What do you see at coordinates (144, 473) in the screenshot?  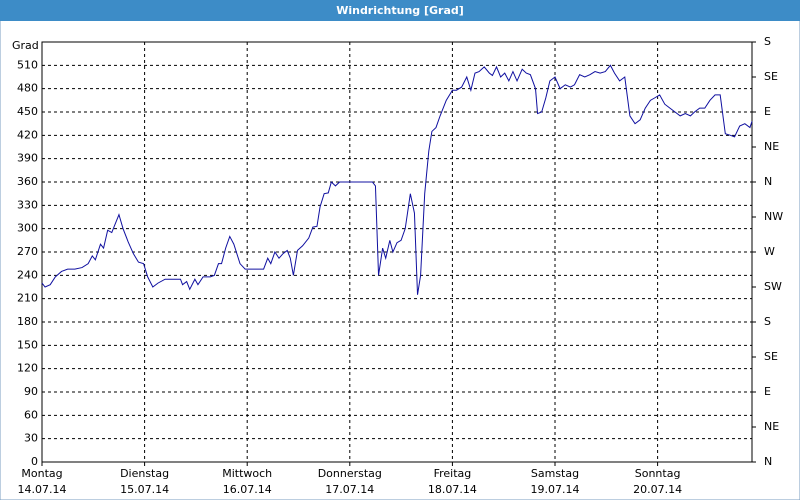 I see `x-tick-label: Dienstag` at bounding box center [144, 473].